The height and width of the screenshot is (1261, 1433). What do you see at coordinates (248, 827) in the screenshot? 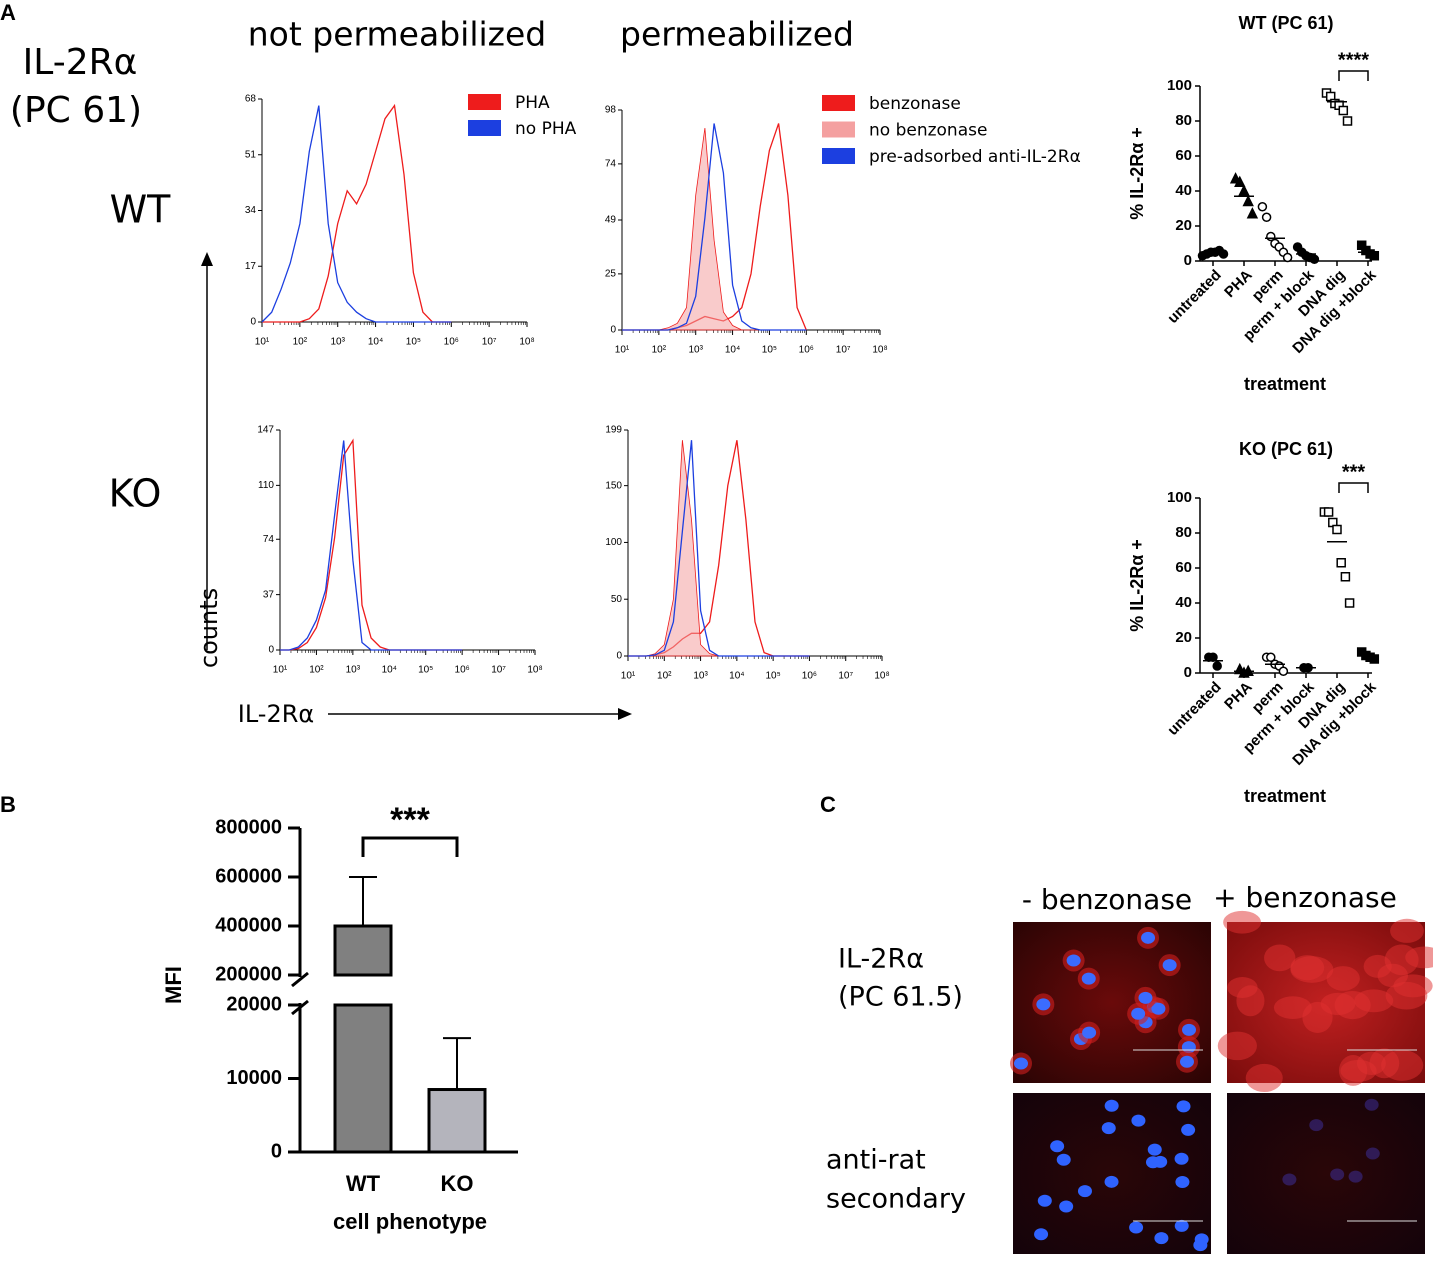
I see `y-tick-label: 800000` at bounding box center [248, 827].